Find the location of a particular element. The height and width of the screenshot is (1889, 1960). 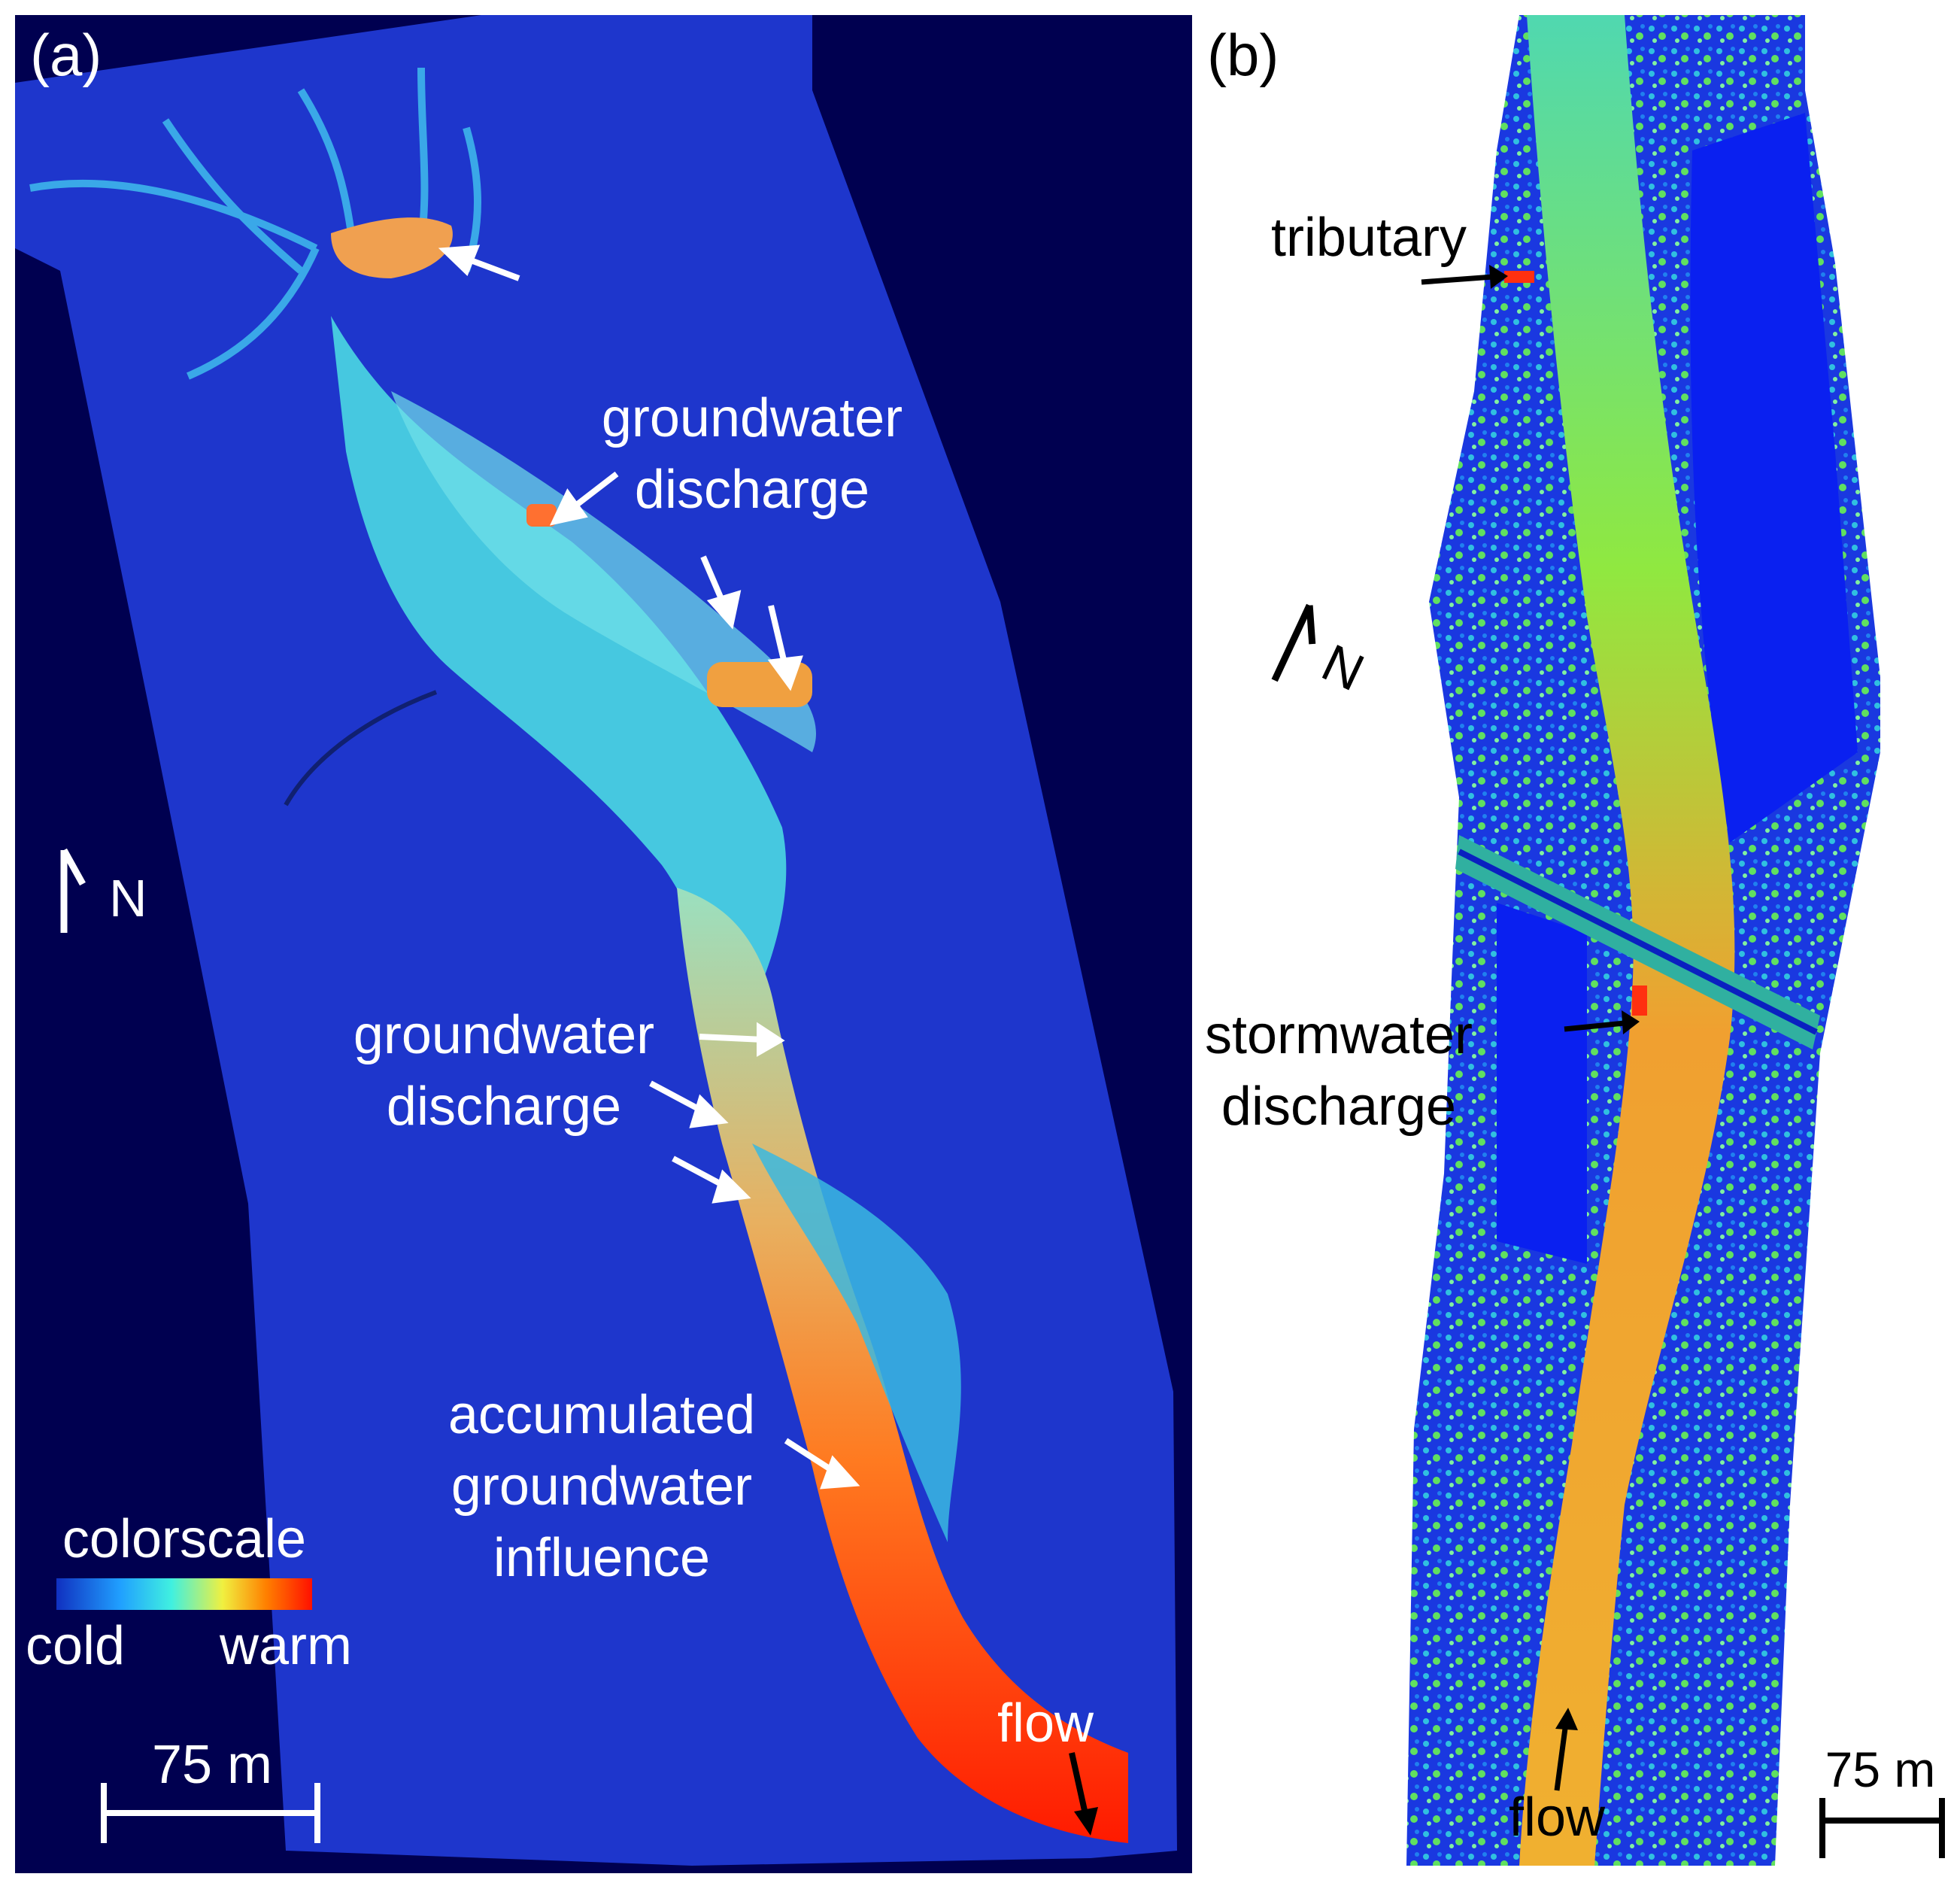

panel-b-label: (b) is located at coordinates (1243, 55).